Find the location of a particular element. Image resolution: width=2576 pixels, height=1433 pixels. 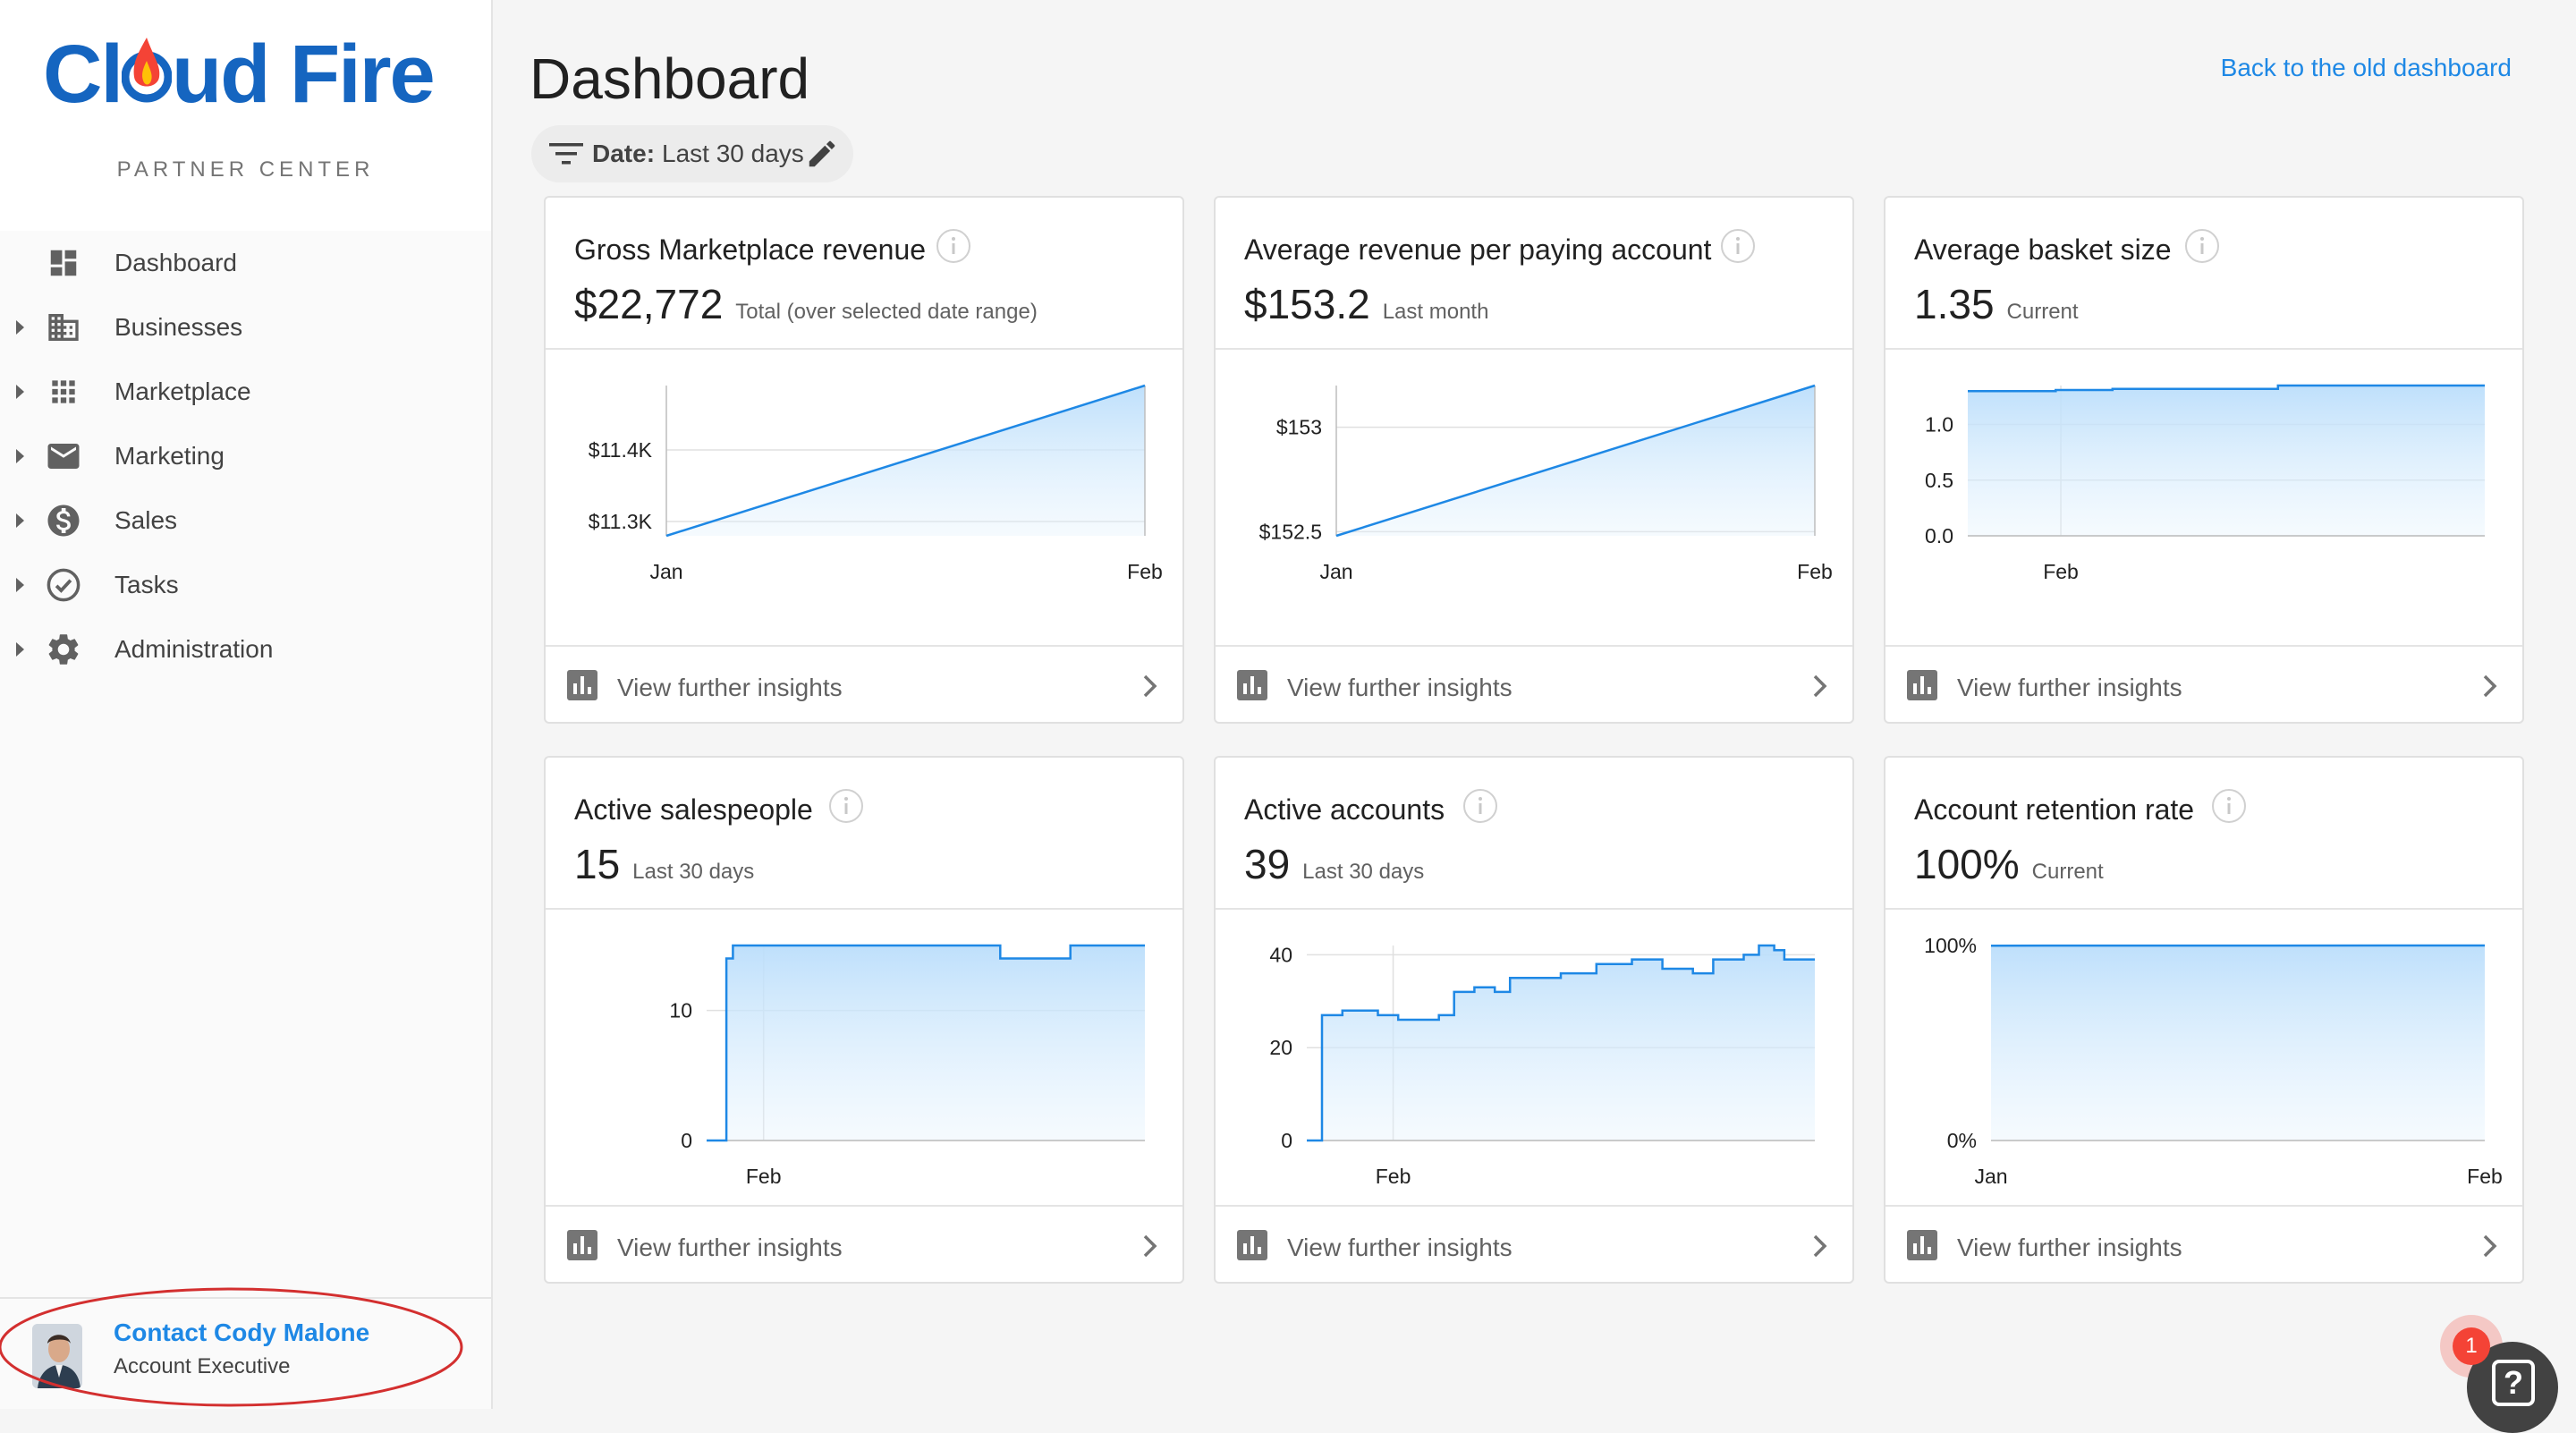

card-value-row: $22,772 Total (over selected date range) is located at coordinates (806, 304).